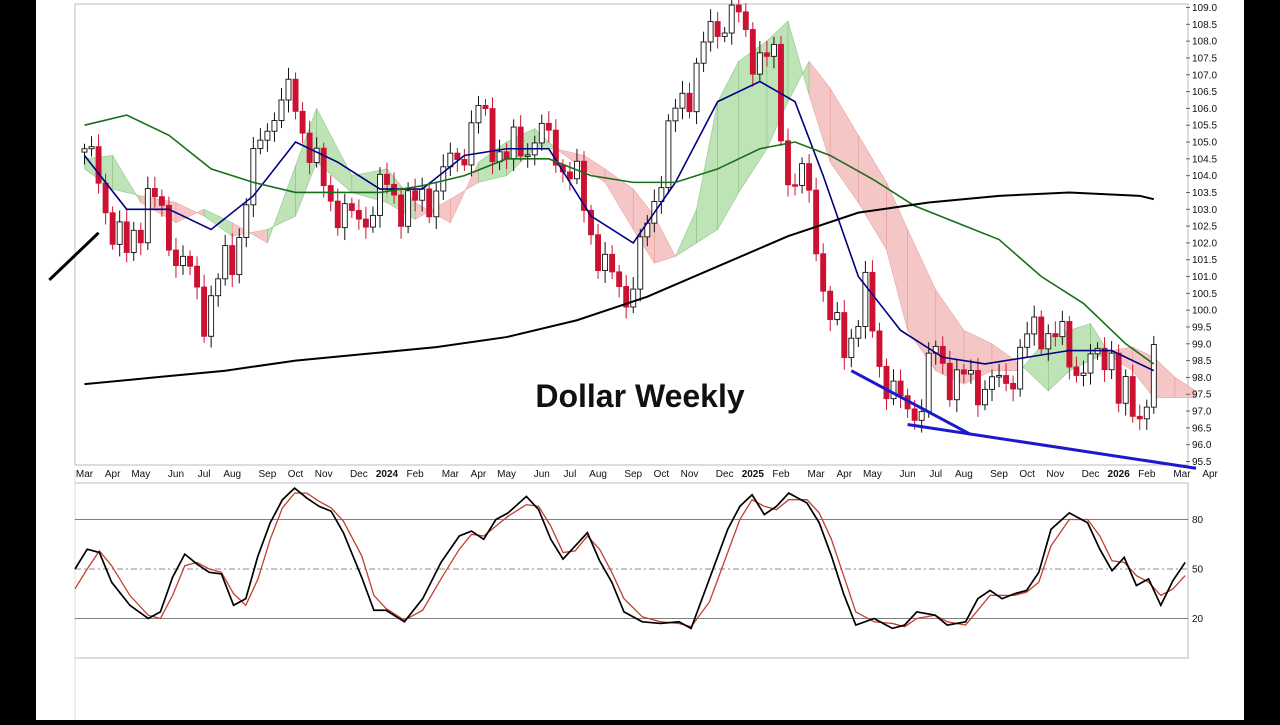 Image resolution: width=1280 pixels, height=725 pixels. What do you see at coordinates (1204, 42) in the screenshot?
I see `price-y-tick-label: 108.0` at bounding box center [1204, 42].